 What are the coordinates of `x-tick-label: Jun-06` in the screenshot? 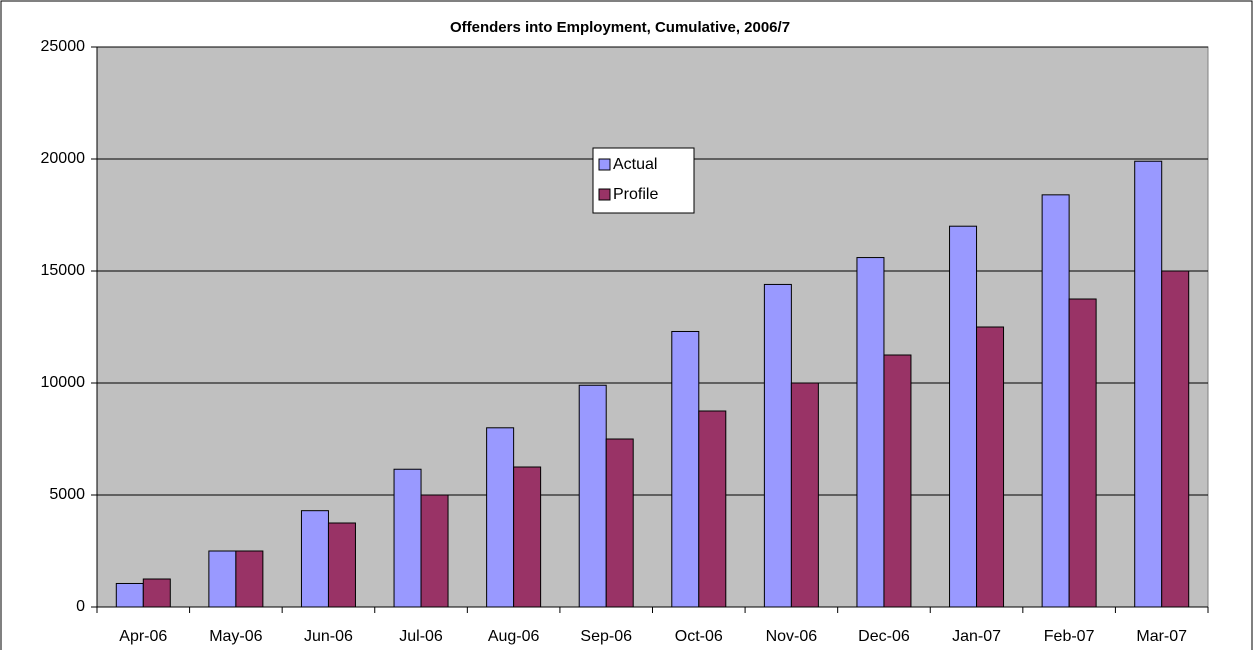 It's located at (328, 636).